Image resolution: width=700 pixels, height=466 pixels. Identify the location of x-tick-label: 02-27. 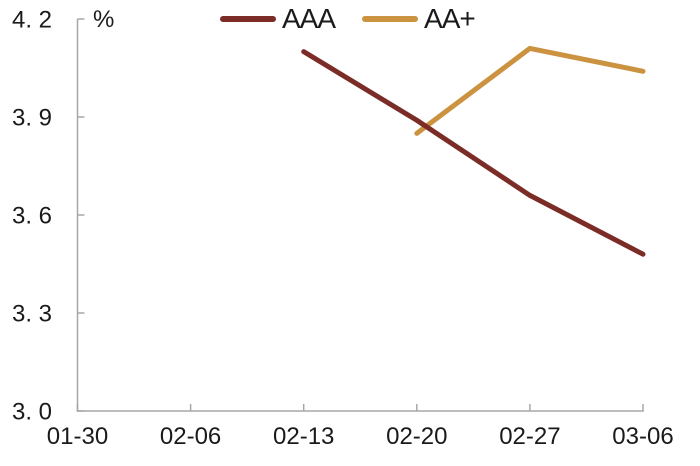
(529, 436).